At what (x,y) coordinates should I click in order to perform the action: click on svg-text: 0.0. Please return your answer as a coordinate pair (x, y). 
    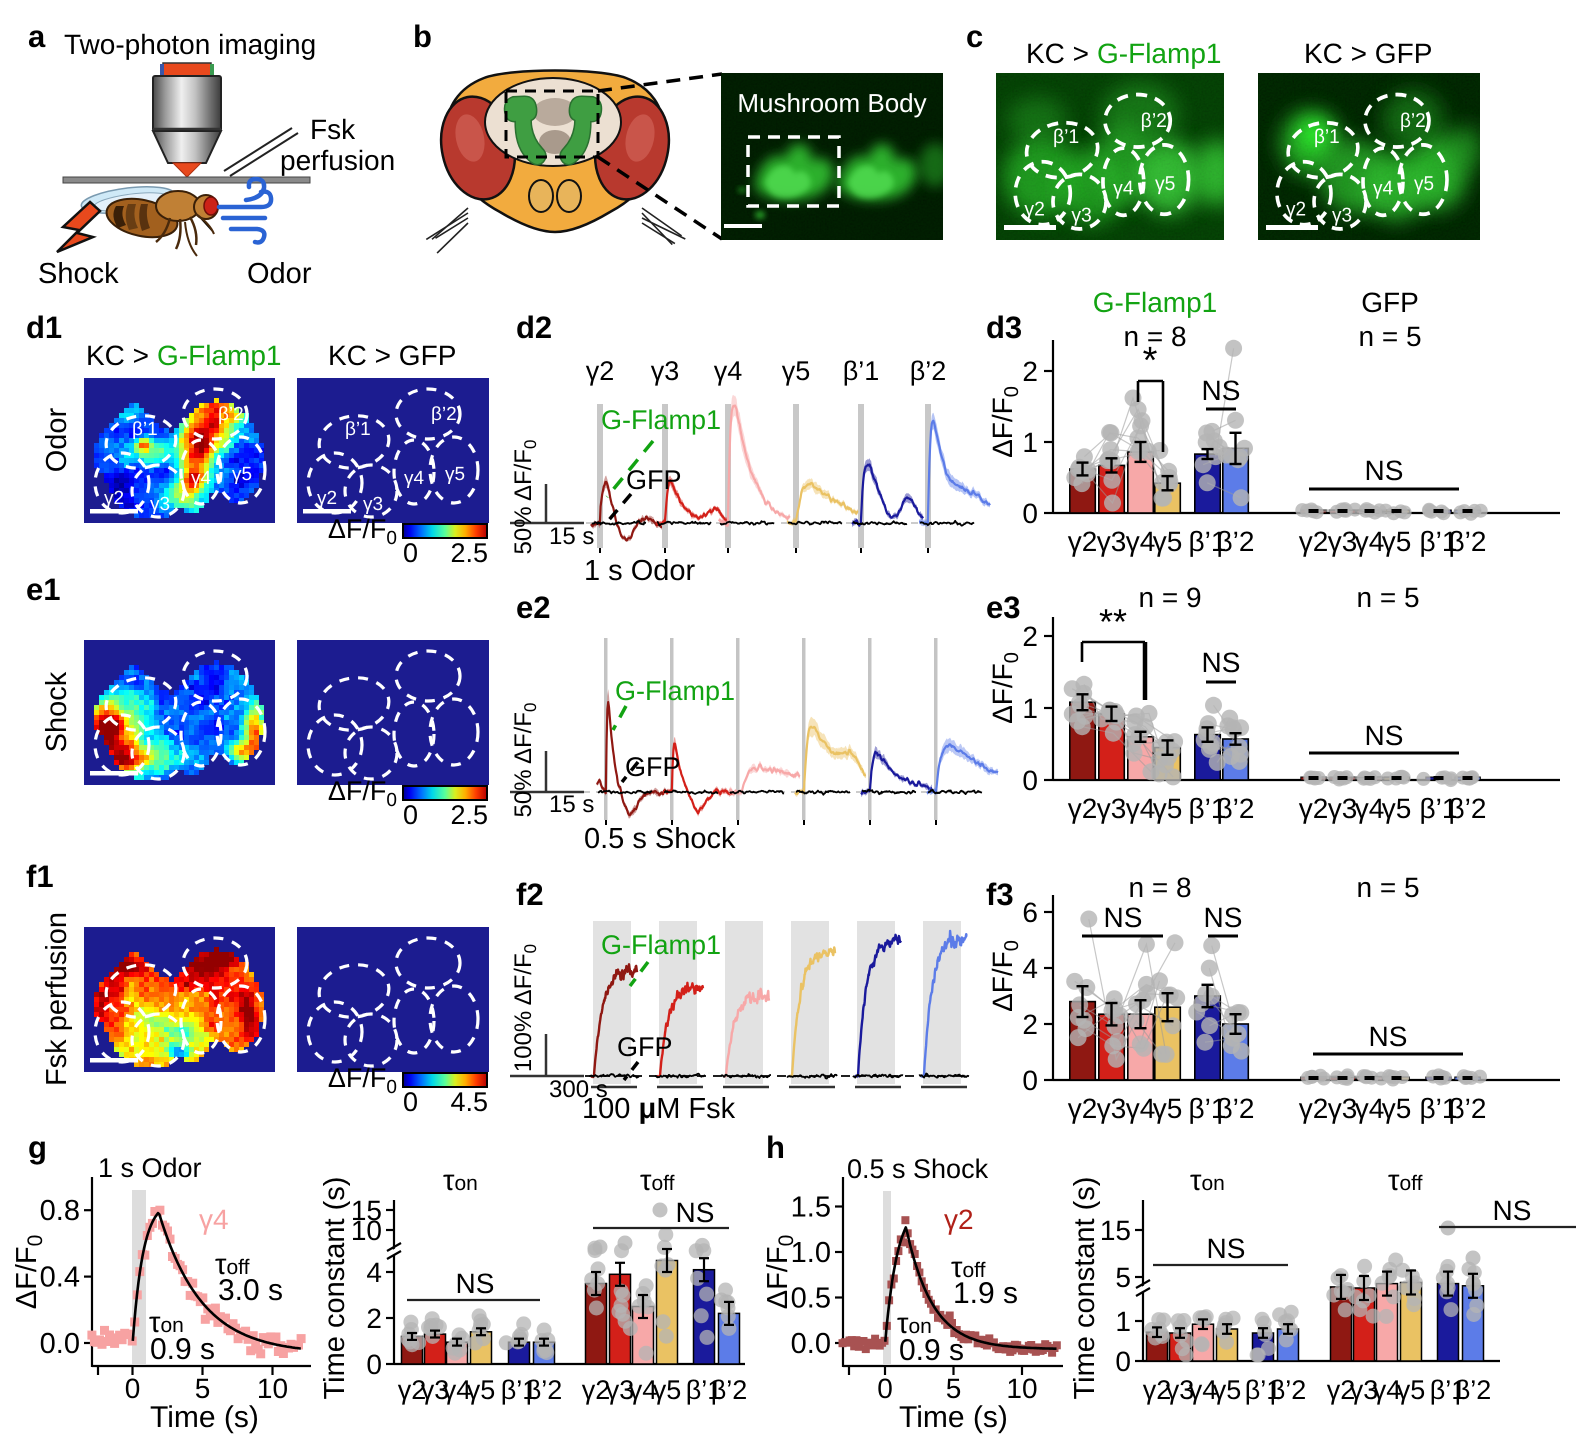
    Looking at the image, I should click on (811, 1344).